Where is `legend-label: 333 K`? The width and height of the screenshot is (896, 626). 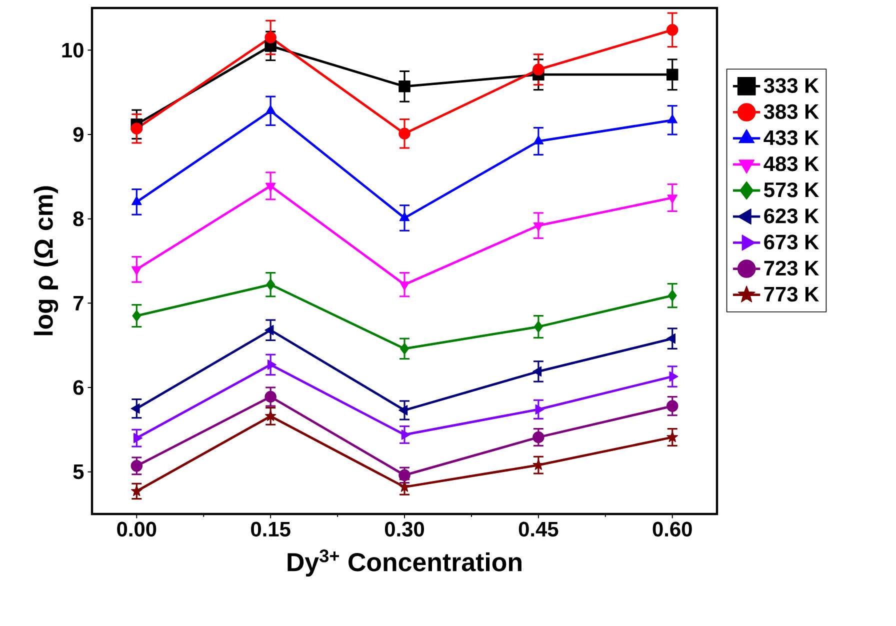
legend-label: 333 K is located at coordinates (791, 85).